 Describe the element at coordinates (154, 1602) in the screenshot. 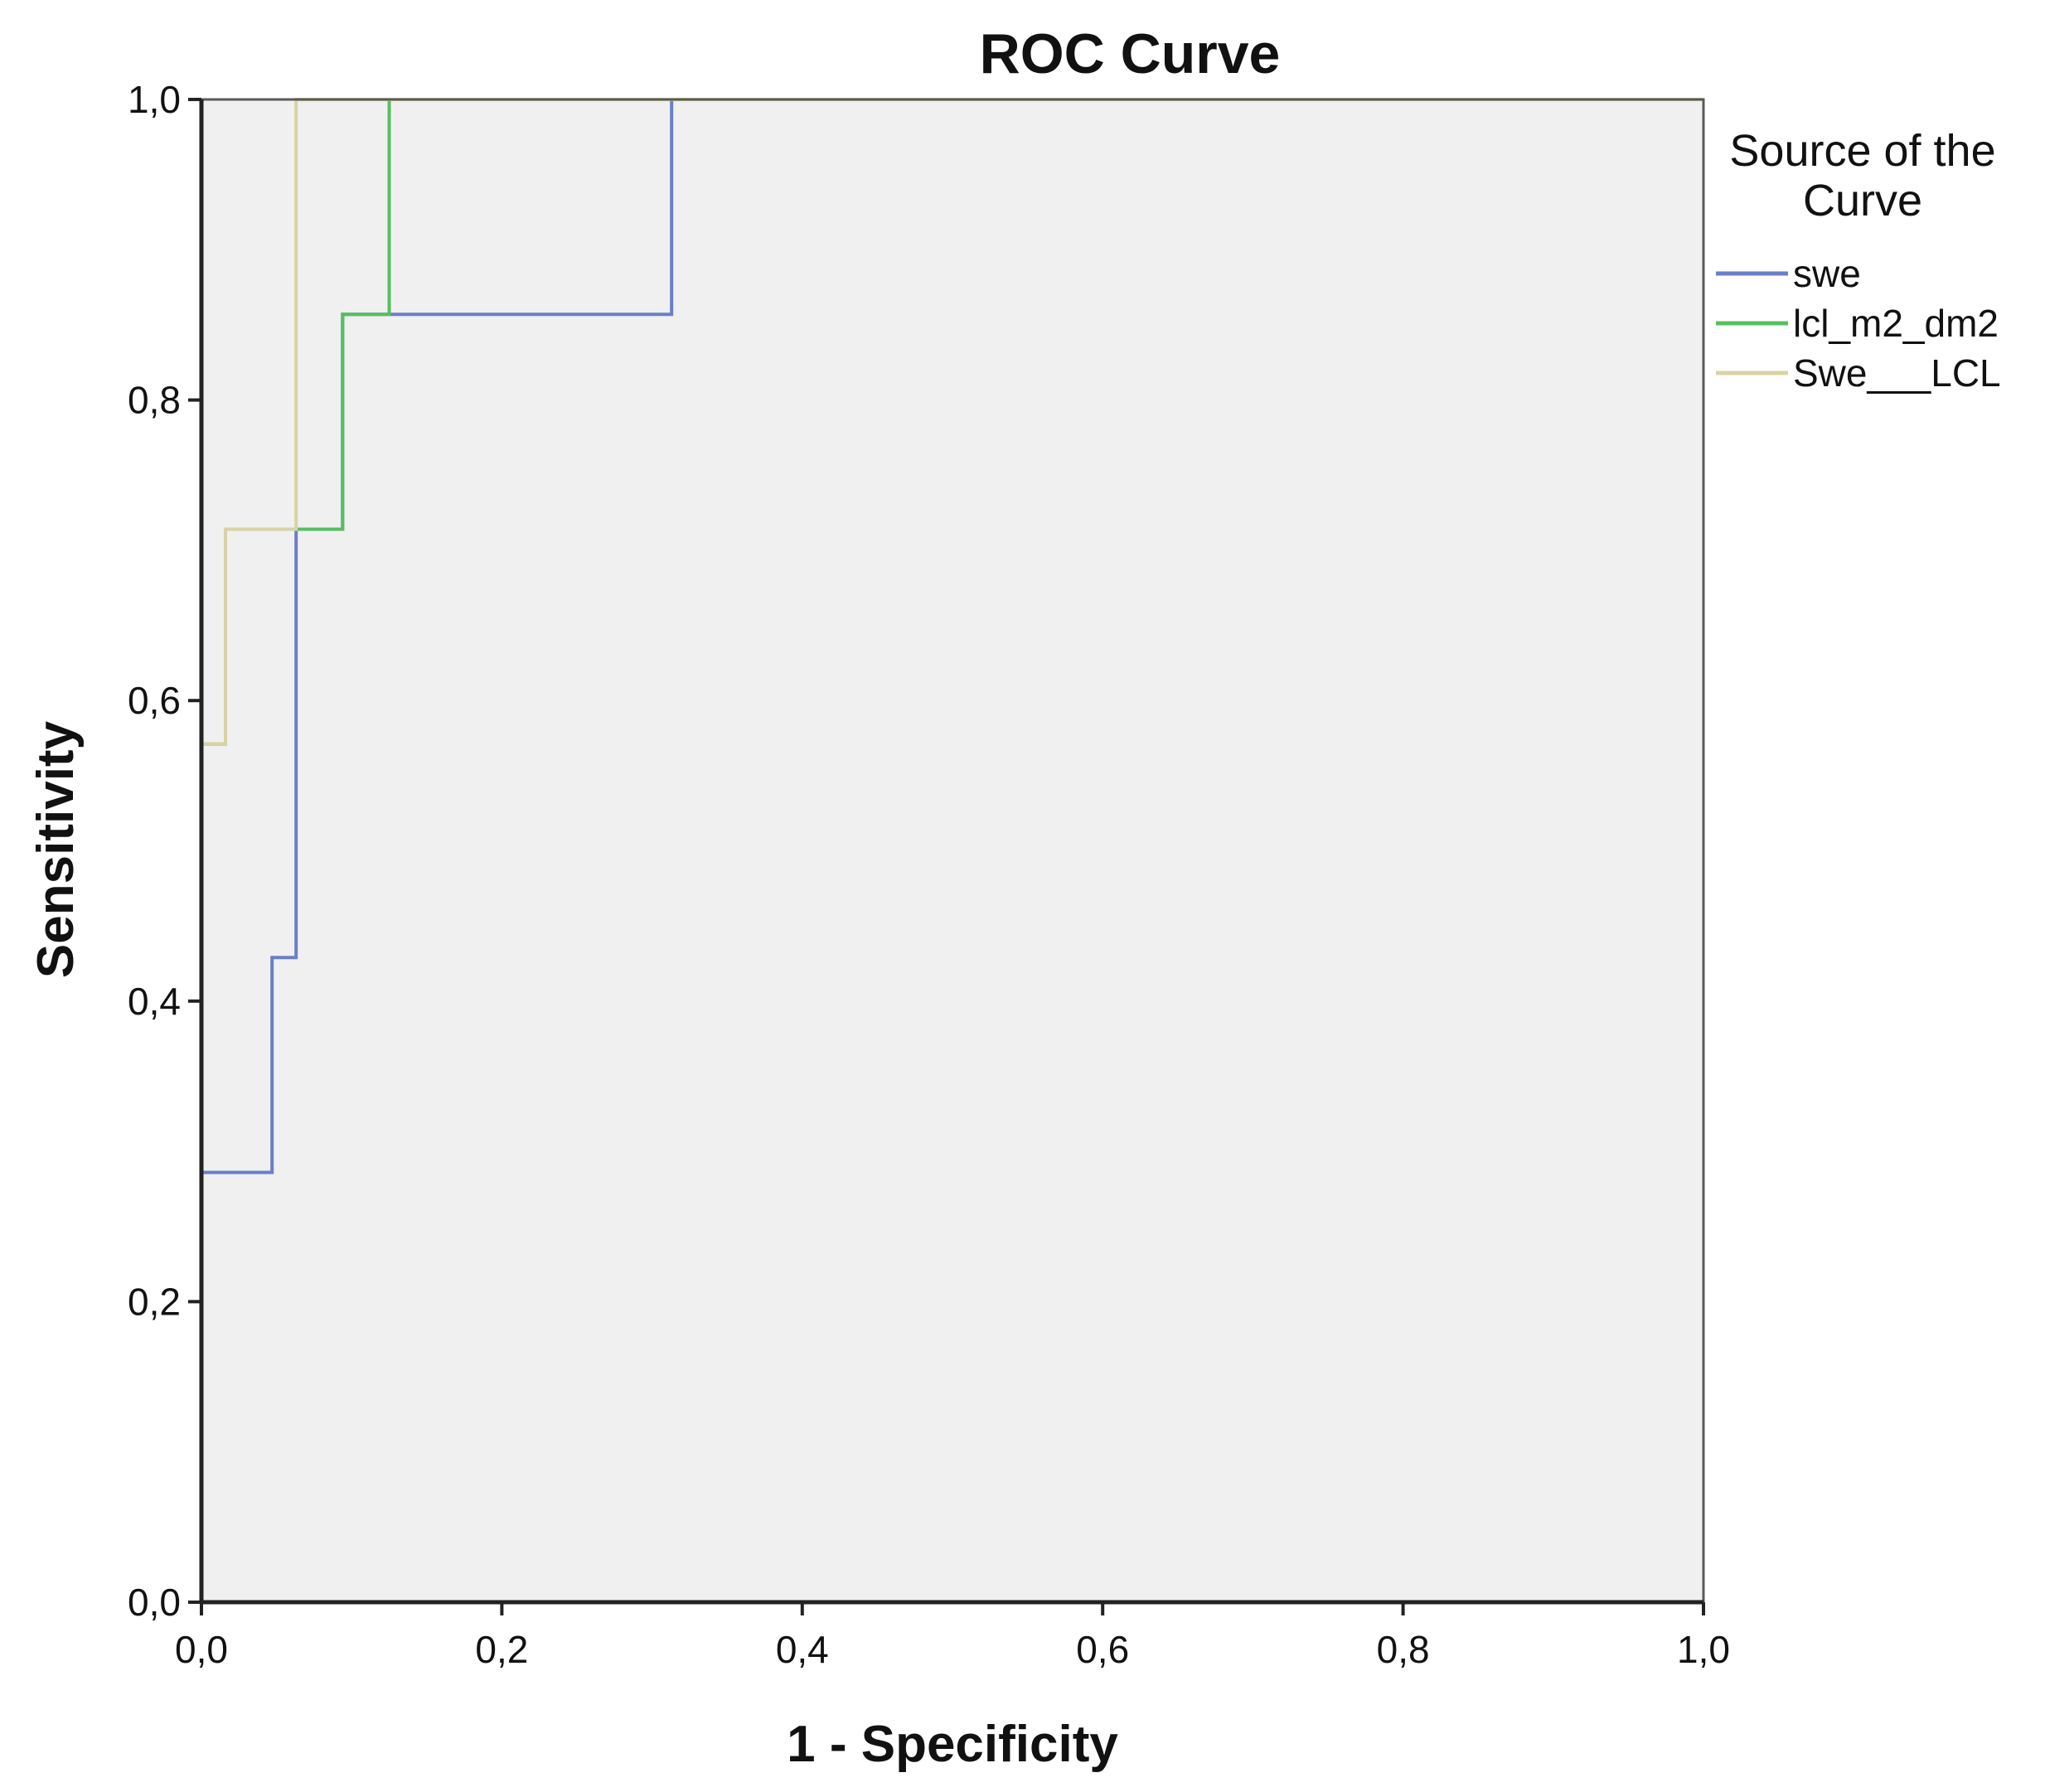

I see `y-tick-label: 0,0` at that location.